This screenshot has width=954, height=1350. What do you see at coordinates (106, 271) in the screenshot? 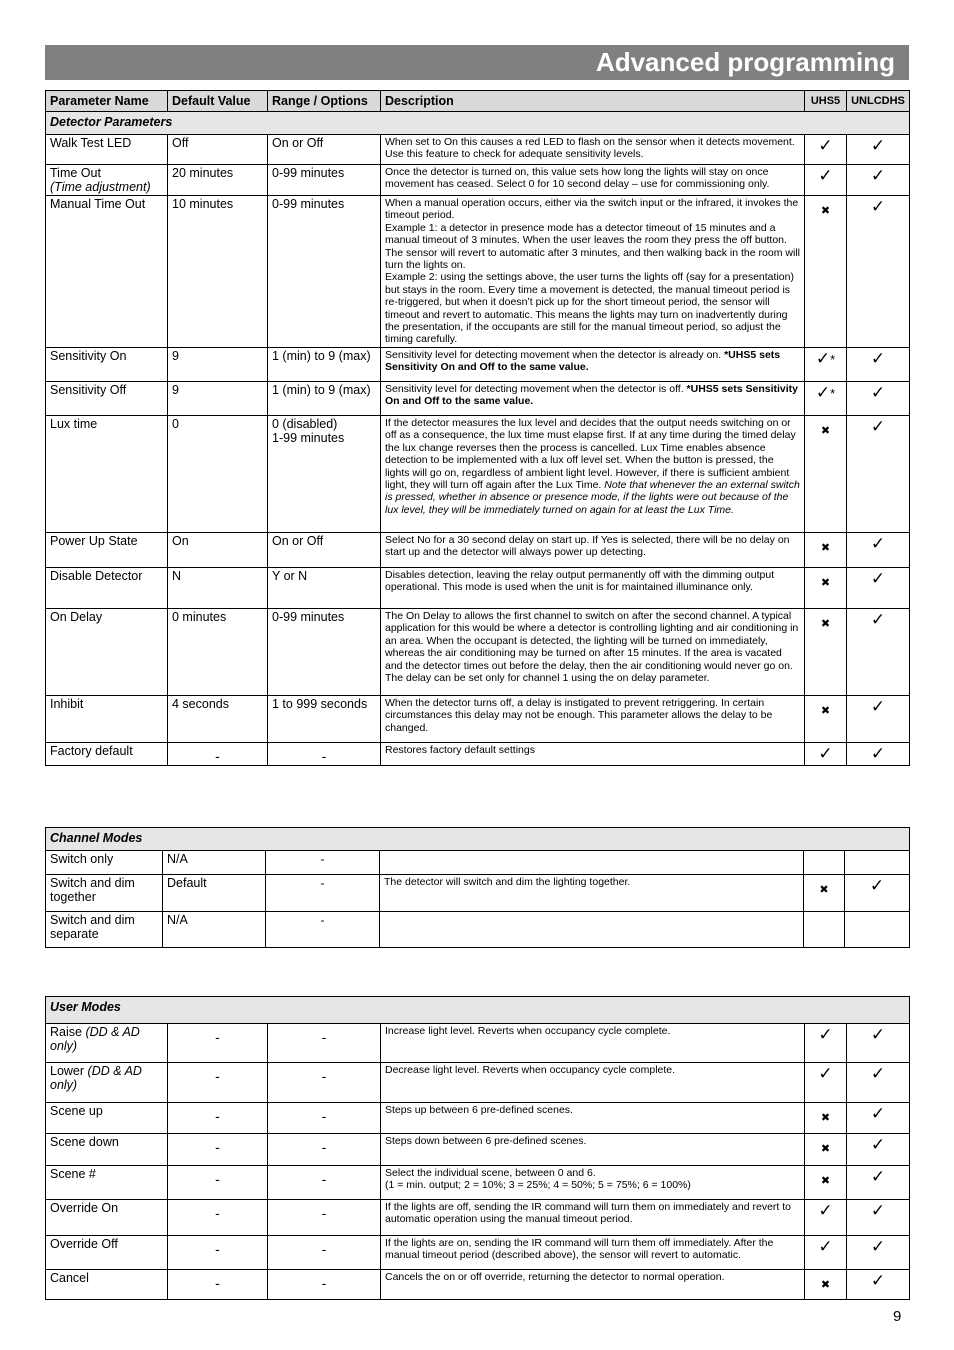
I see `parameter-name-cell: Manual Time Out` at bounding box center [106, 271].